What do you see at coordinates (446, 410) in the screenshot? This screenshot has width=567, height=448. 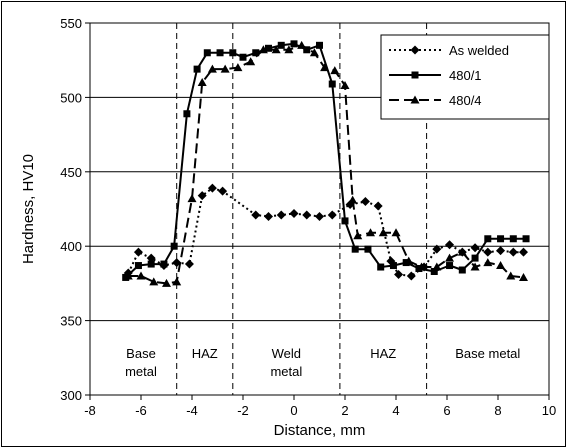 I see `x-tick-label: 6` at bounding box center [446, 410].